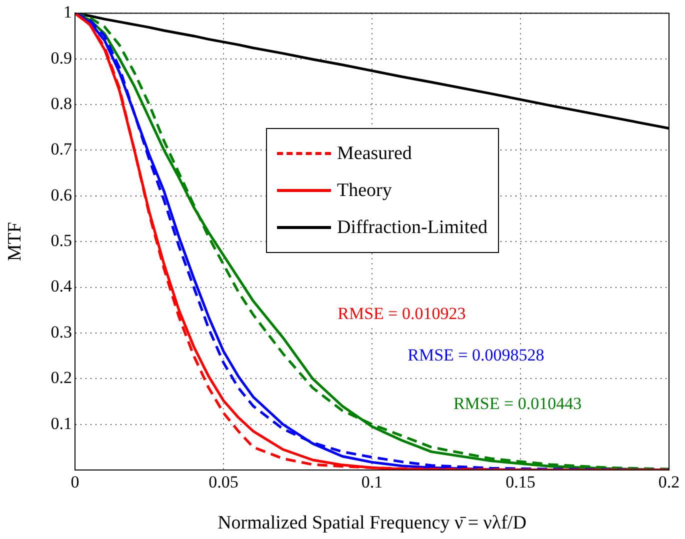  What do you see at coordinates (61, 104) in the screenshot?
I see `y-tick-label: 0.8` at bounding box center [61, 104].